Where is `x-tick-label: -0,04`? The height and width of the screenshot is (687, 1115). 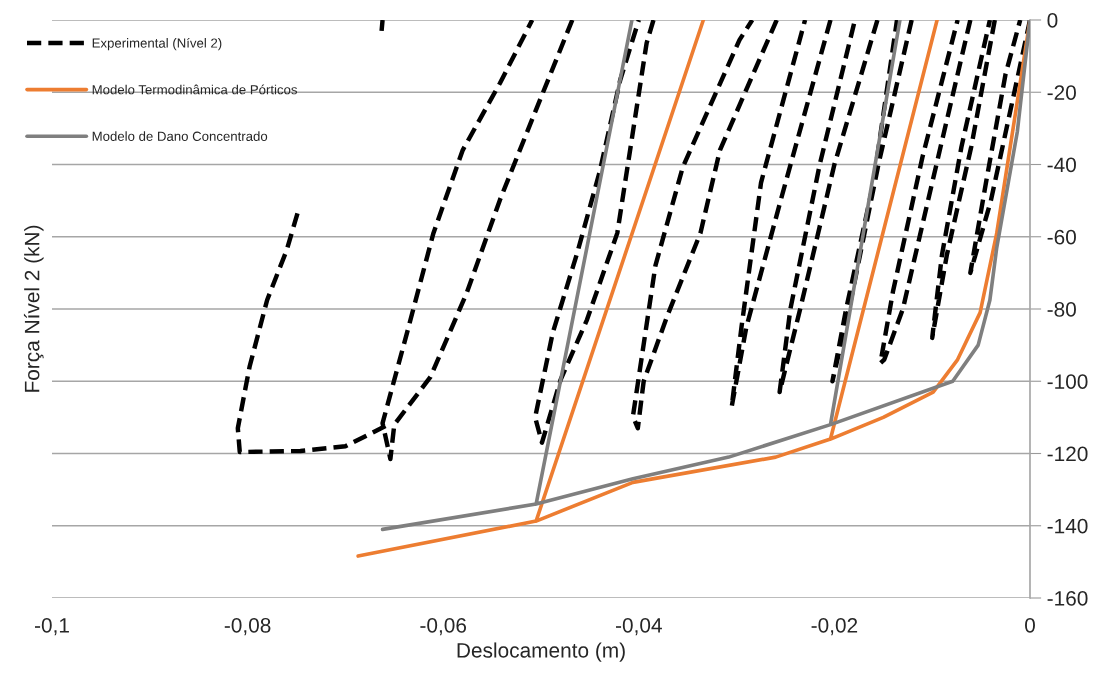 x-tick-label: -0,04 is located at coordinates (638, 626).